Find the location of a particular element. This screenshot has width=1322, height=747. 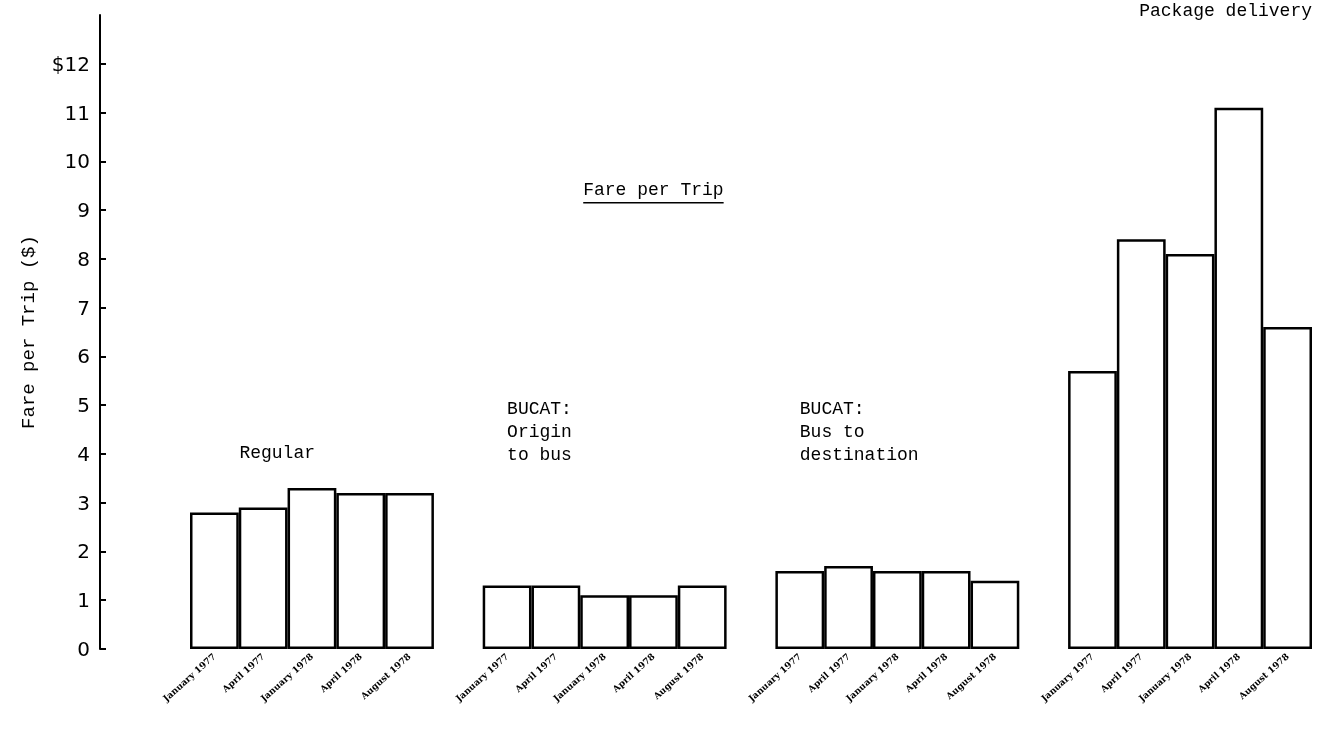

y-tick-label: 9 is located at coordinates (83, 210).